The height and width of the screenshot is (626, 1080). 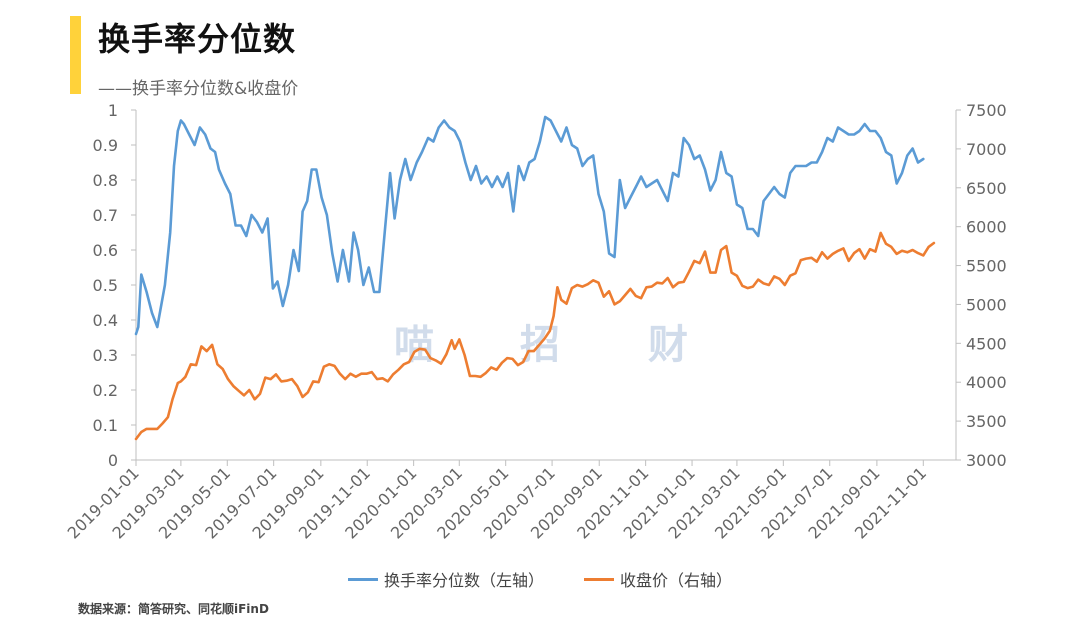 What do you see at coordinates (197, 39) in the screenshot?
I see `page-title: 换手率分位数` at bounding box center [197, 39].